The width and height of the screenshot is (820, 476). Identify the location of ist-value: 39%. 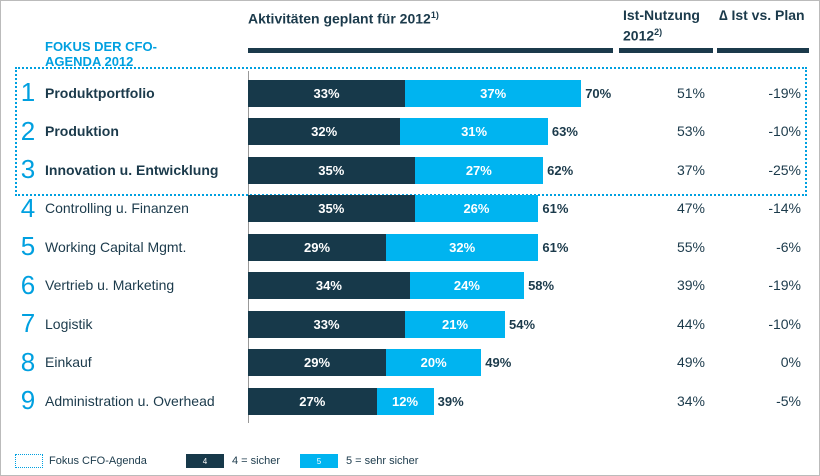
(690, 285).